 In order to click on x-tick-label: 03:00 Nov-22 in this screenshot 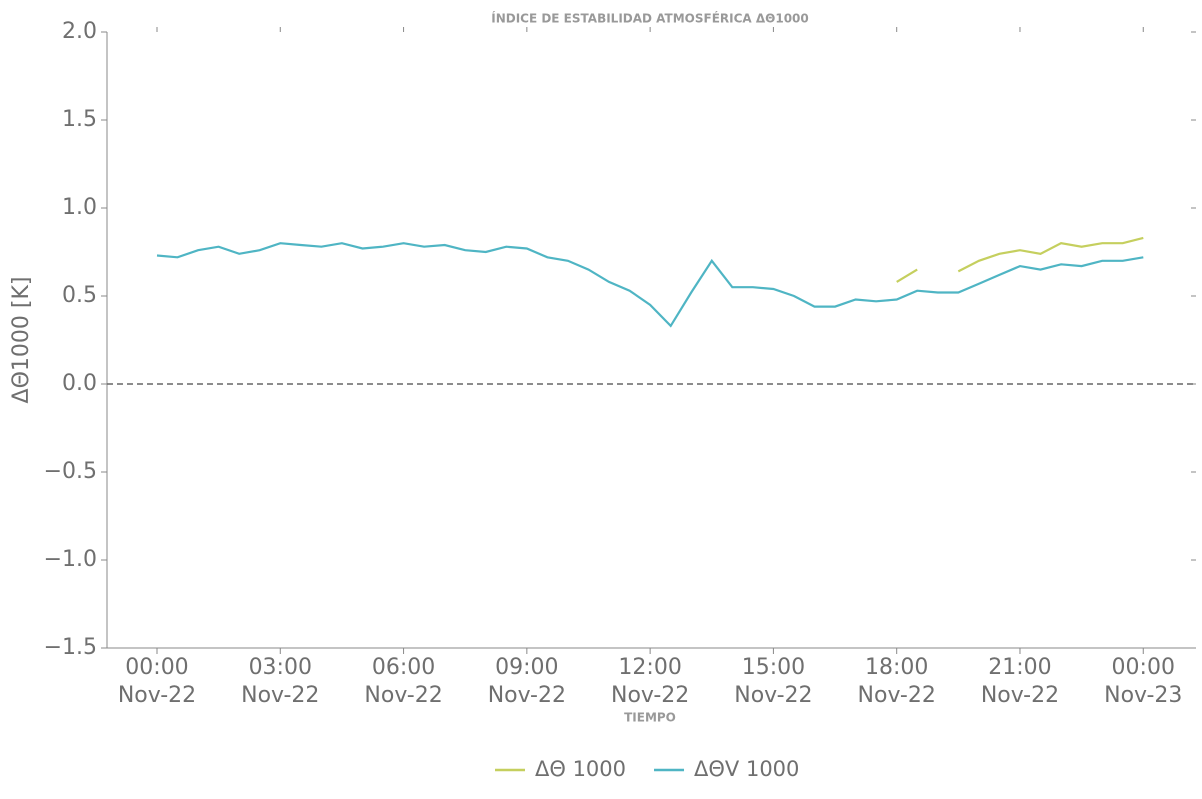, I will do `click(280, 681)`.